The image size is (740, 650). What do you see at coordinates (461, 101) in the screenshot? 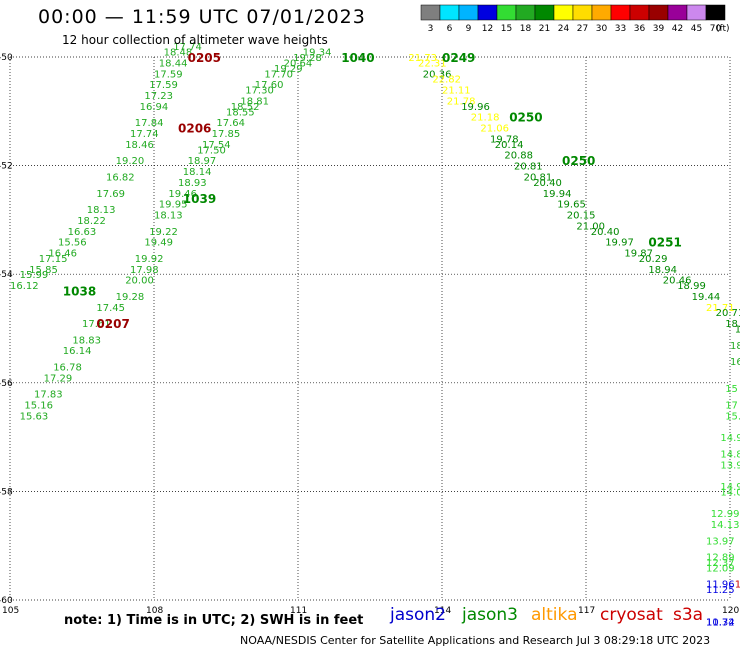
I see `swh-value: 21.78` at bounding box center [461, 101].